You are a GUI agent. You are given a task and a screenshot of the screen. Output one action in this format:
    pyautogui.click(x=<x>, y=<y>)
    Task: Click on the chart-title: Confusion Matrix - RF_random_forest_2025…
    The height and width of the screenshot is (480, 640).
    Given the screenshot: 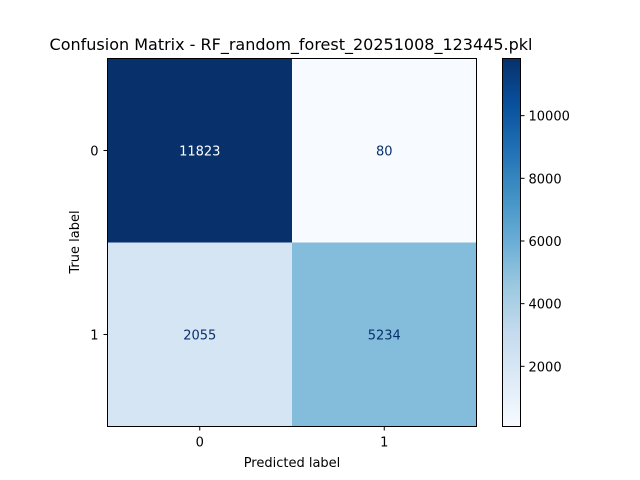 What is the action you would take?
    pyautogui.click(x=291, y=45)
    